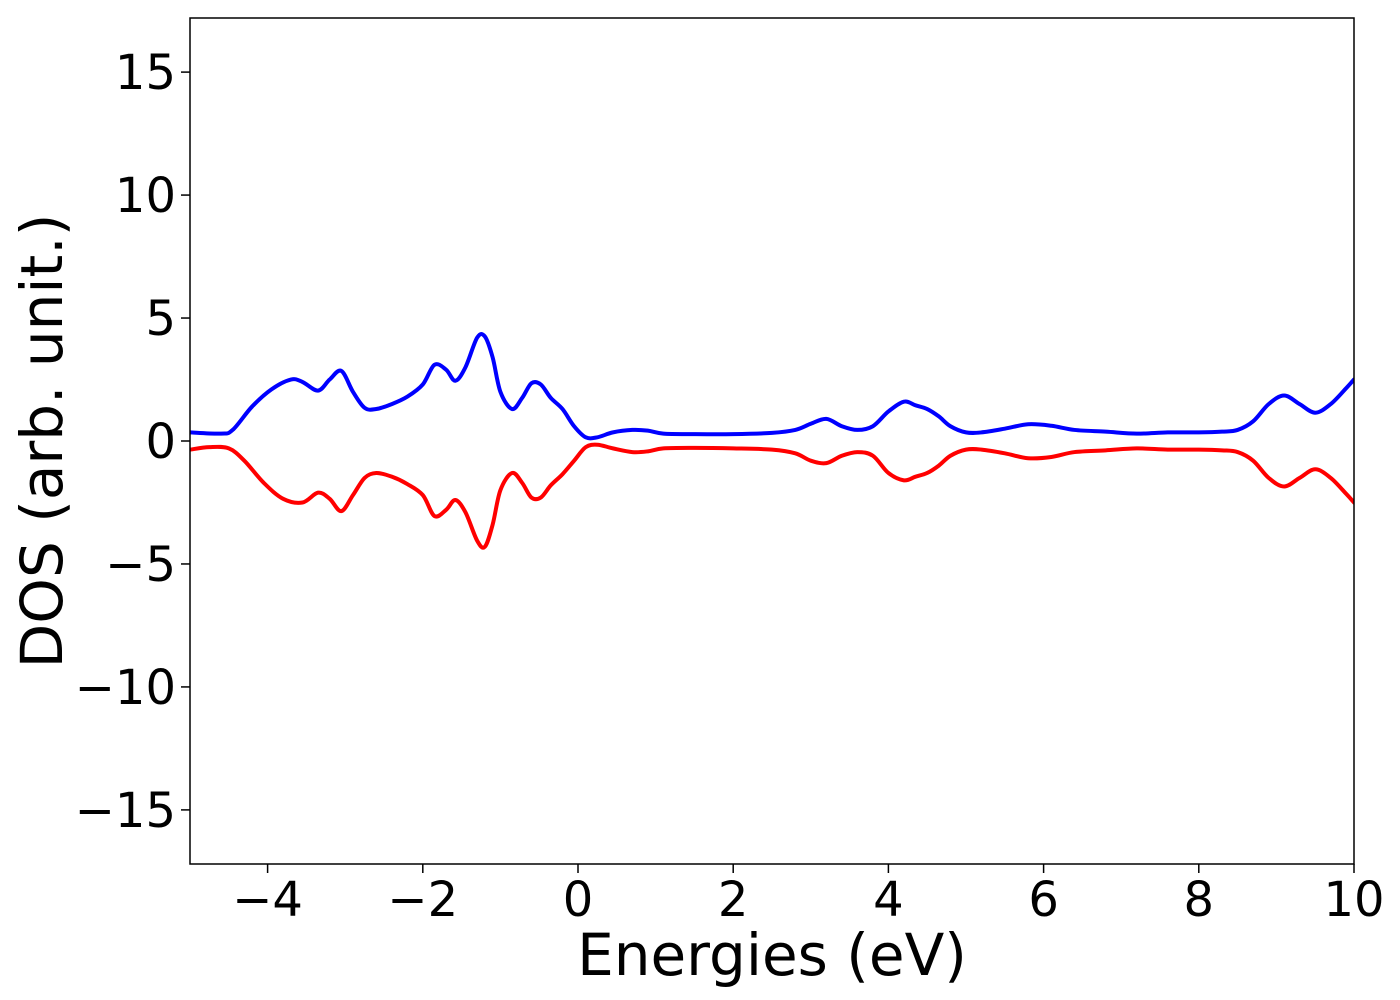 This screenshot has width=1400, height=1000. Describe the element at coordinates (733, 900) in the screenshot. I see `x-tick-label: 2` at that location.